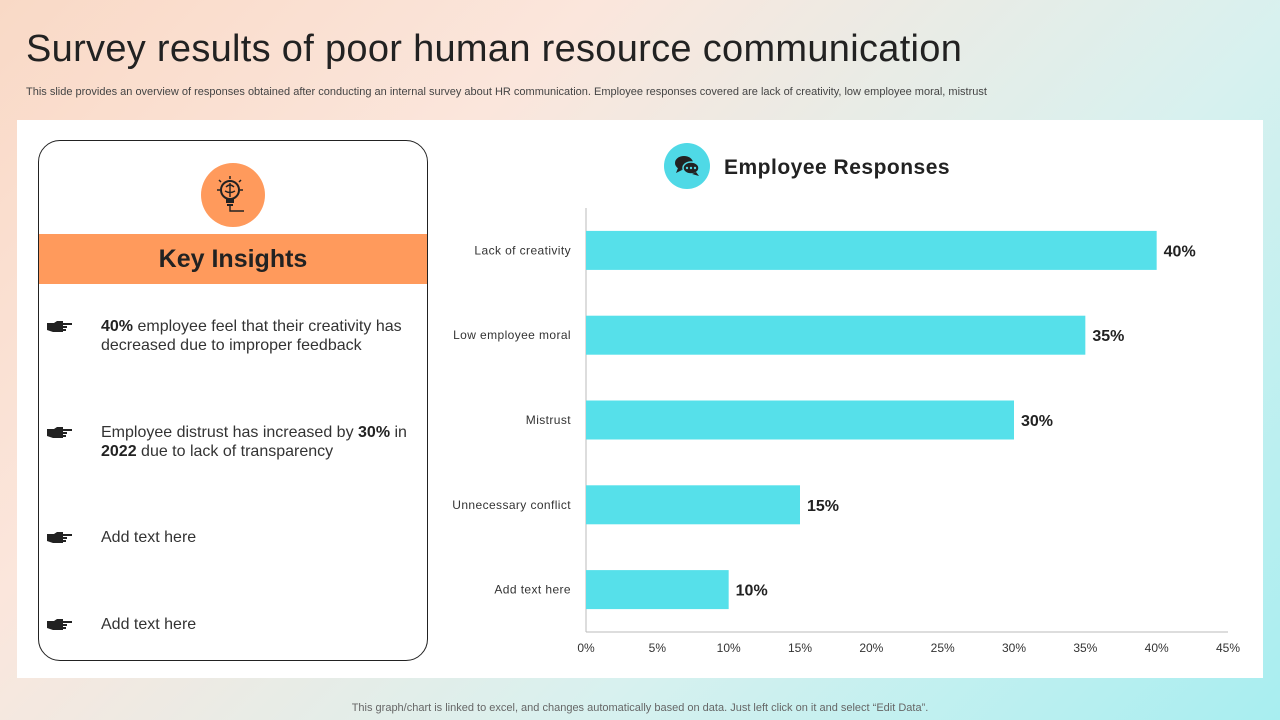 The image size is (1280, 720). I want to click on x-tick-label: 5%, so click(658, 648).